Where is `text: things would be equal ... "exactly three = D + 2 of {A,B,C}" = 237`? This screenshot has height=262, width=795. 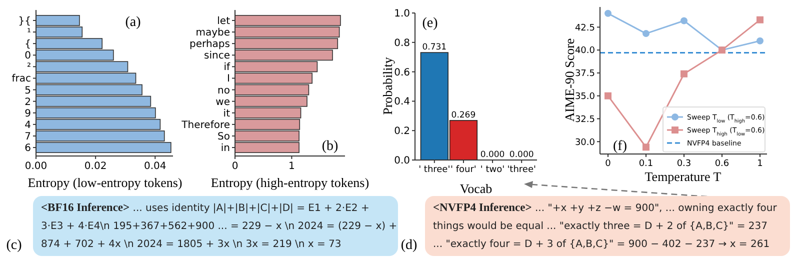 text: things would be equal ... "exactly three = D + 2 of {A,B,C}" = 237 is located at coordinates (600, 226).